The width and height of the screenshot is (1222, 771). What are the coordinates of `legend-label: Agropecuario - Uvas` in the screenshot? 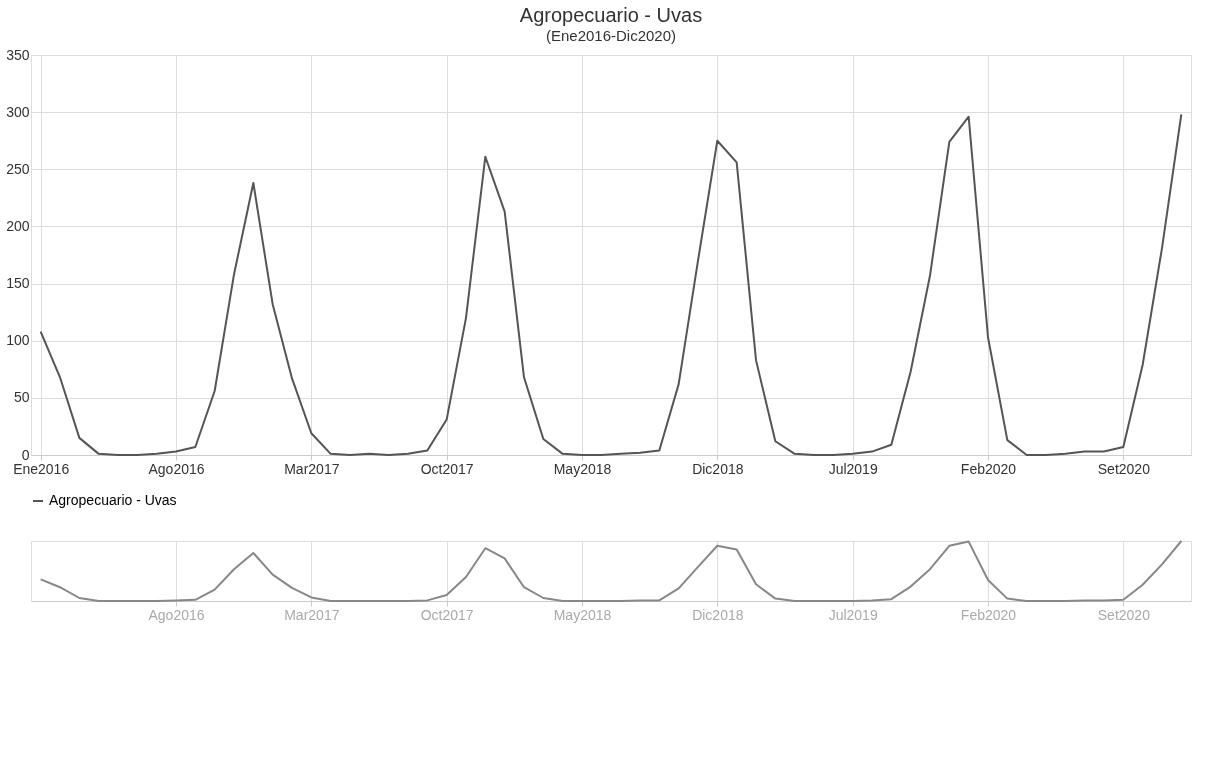 It's located at (113, 500).